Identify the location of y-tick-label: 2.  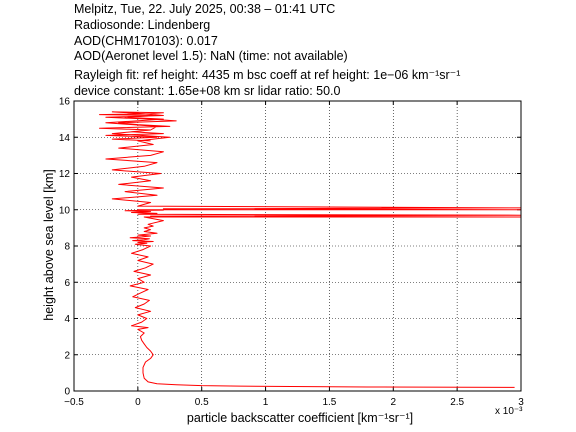
(67, 355).